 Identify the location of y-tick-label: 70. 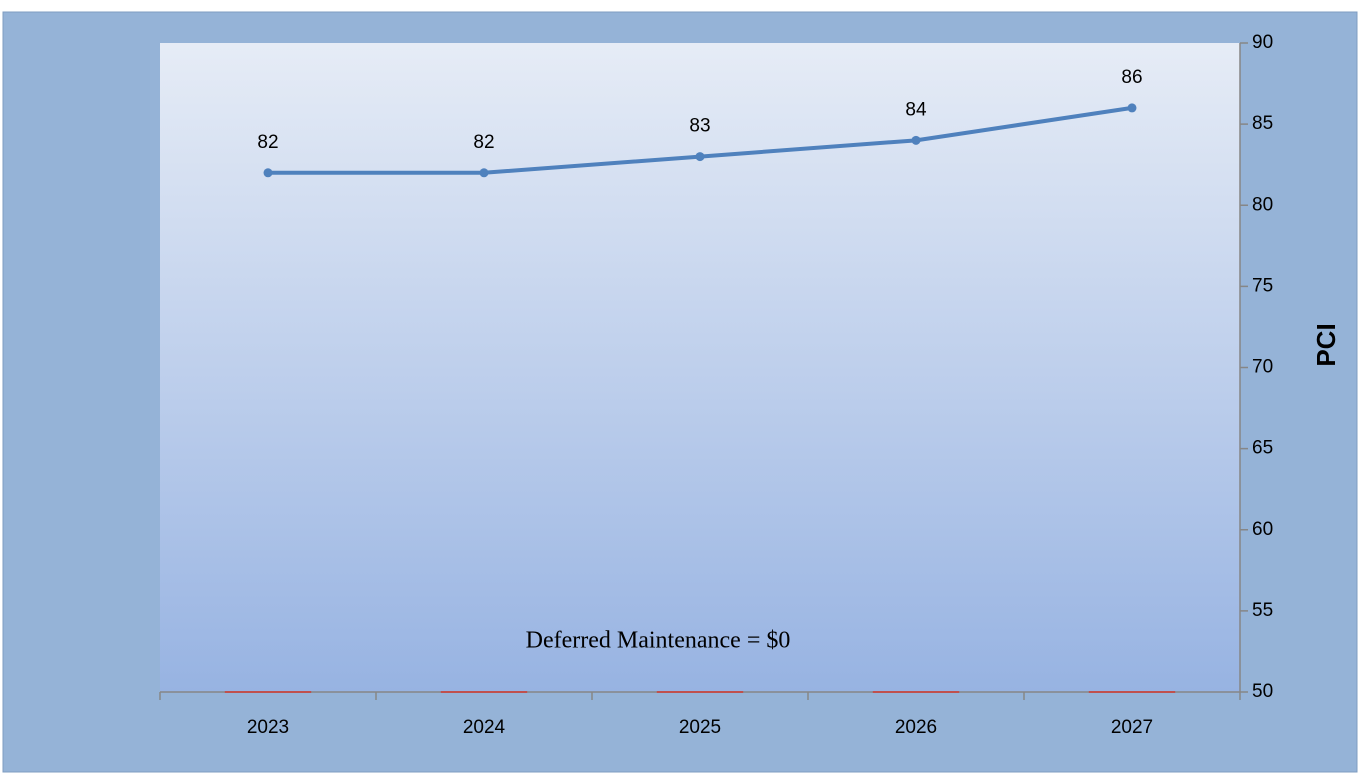
(1262, 367).